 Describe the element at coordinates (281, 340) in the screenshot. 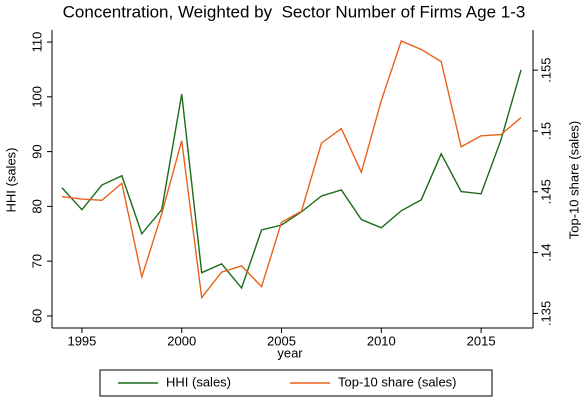

I see `x-tick-label: 2005` at that location.